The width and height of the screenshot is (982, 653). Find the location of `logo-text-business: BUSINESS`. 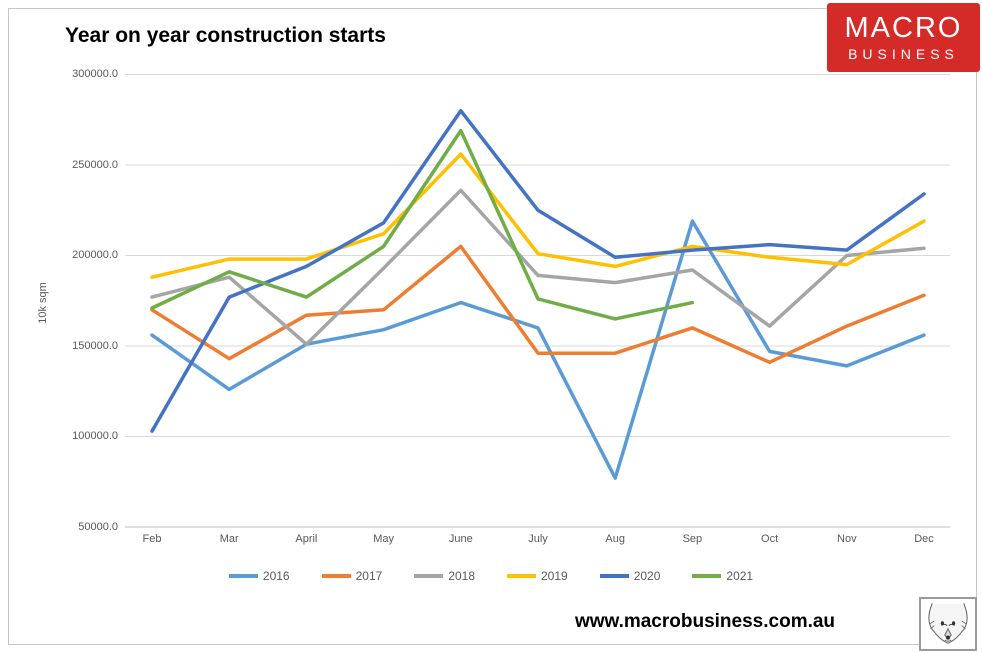

logo-text-business: BUSINESS is located at coordinates (903, 53).